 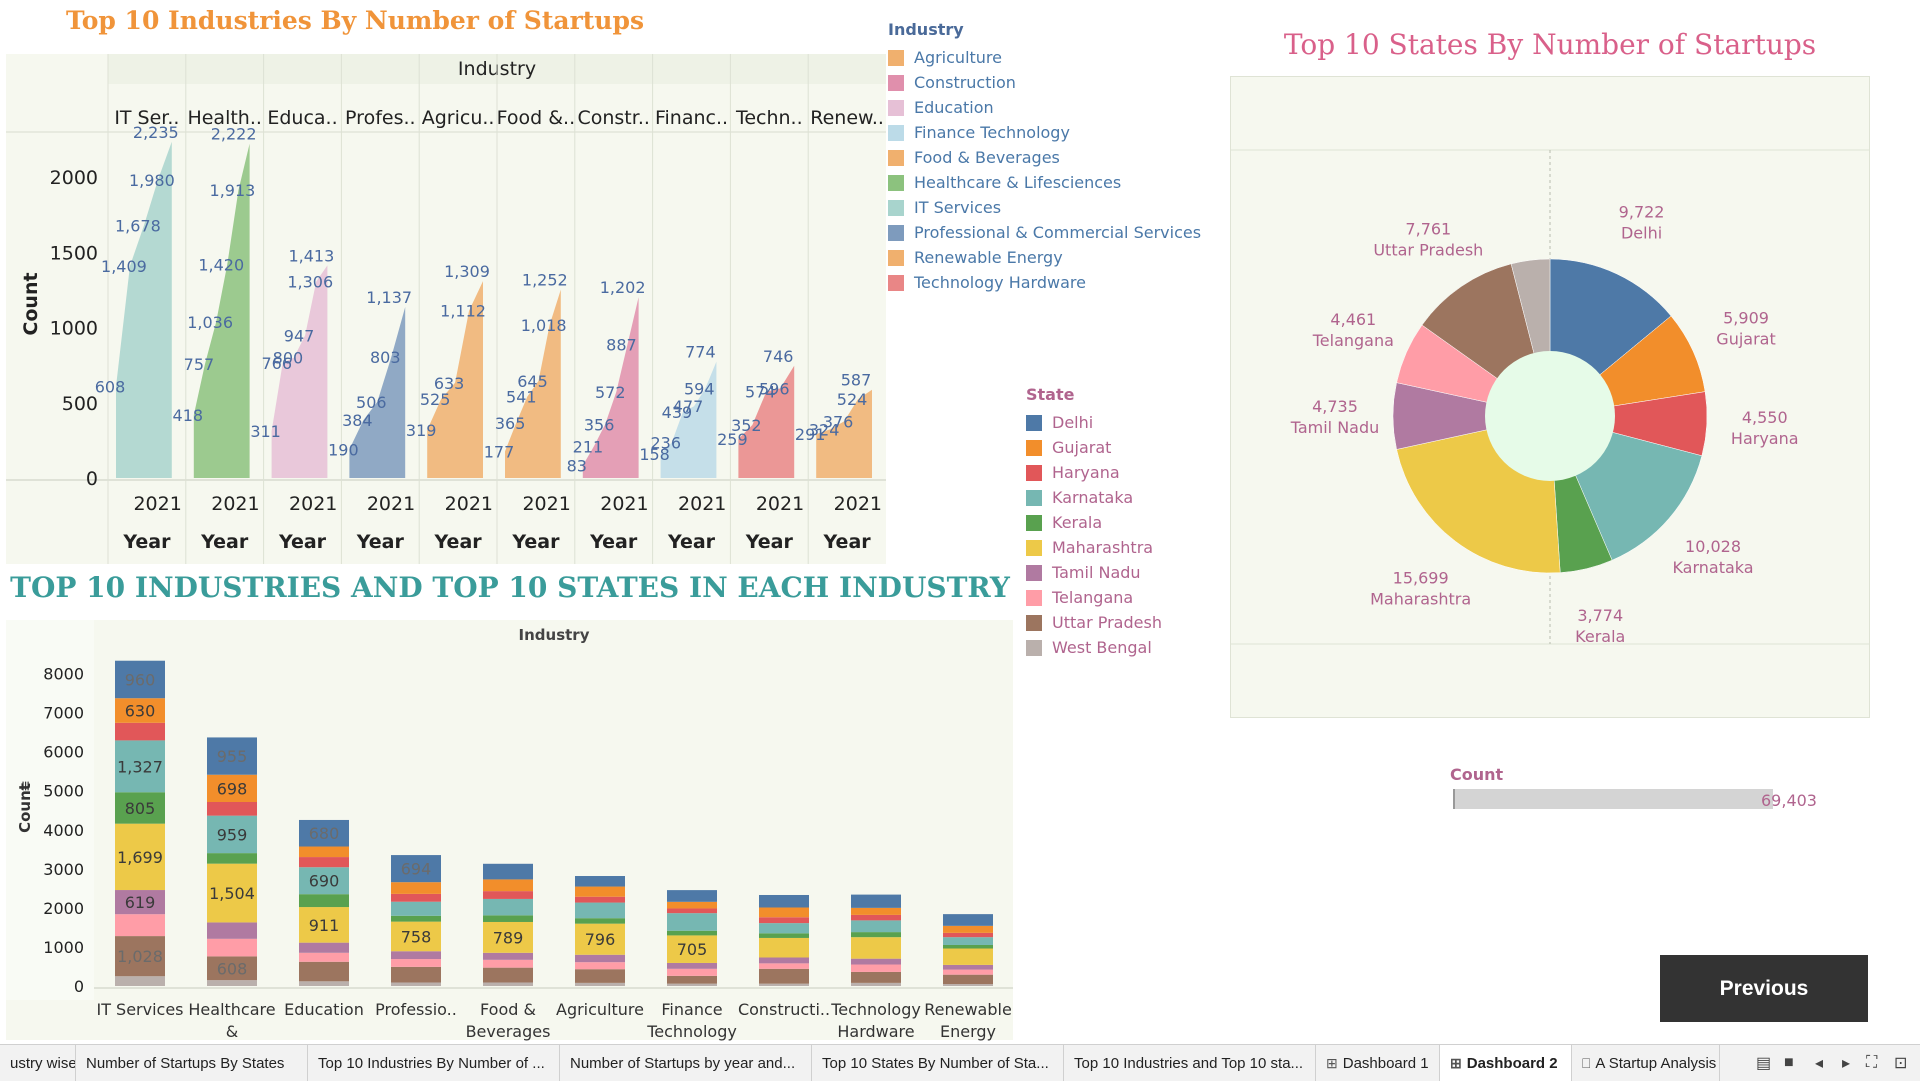 I want to click on previous-button: Previous, so click(x=1764, y=988).